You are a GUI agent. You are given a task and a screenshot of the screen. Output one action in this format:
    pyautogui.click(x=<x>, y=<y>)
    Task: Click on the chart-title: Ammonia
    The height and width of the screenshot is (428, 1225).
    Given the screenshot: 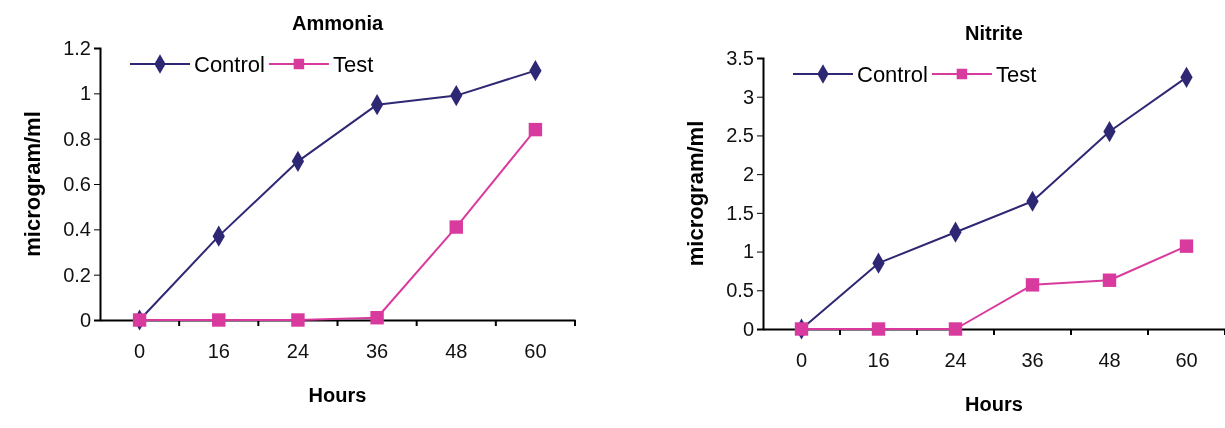 What is the action you would take?
    pyautogui.click(x=337, y=23)
    